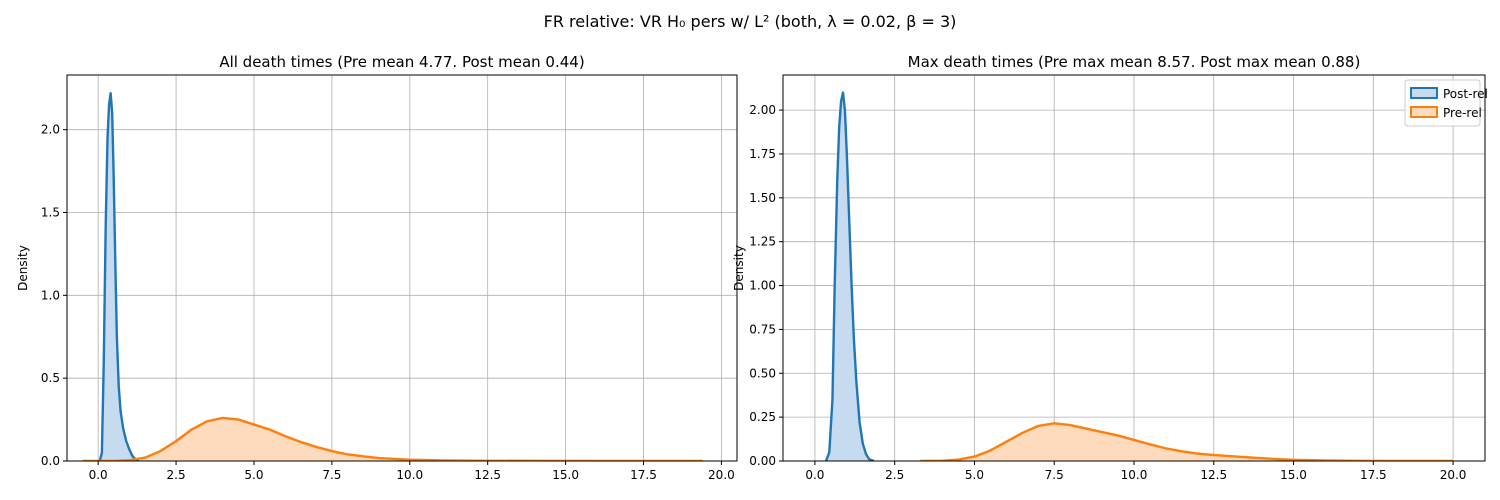  I want to click on y-tick-label: 2.0, so click(50, 130).